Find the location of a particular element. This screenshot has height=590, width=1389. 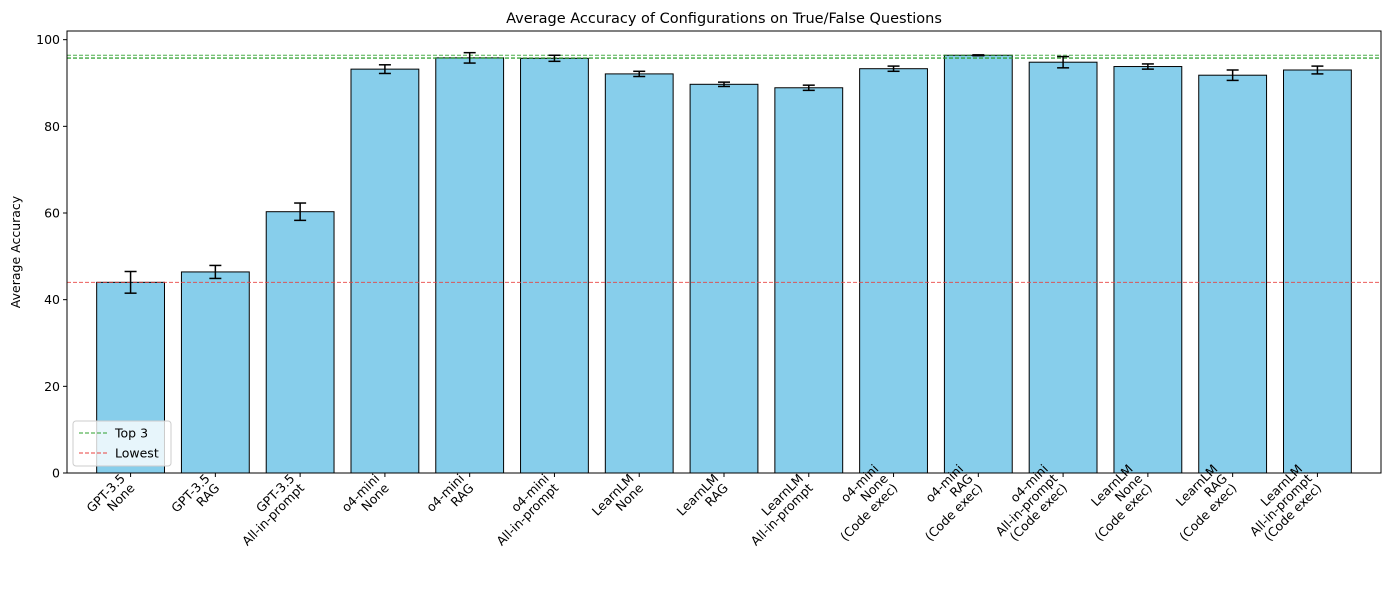

x-tick-label: GPT-3.5RAG is located at coordinates (195, 498).